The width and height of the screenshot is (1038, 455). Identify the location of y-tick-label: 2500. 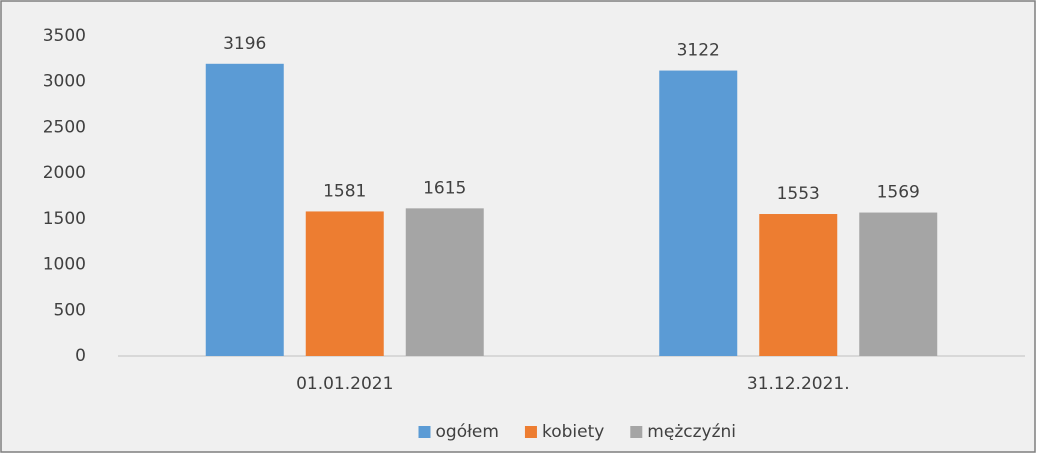
(64, 127).